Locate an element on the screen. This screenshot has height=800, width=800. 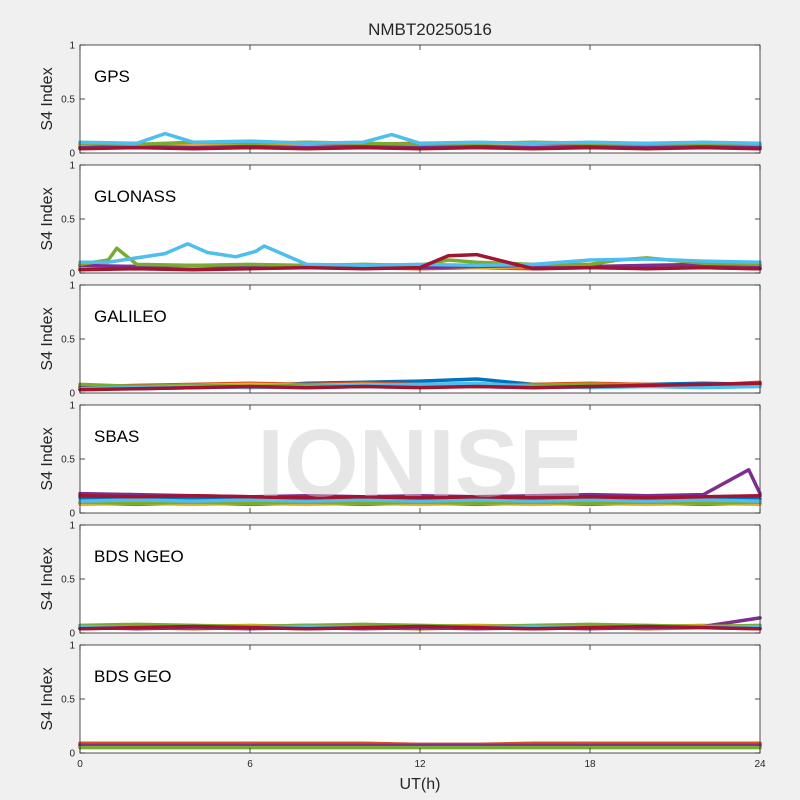
x-axis: 0 6 12 18 24 is located at coordinates (421, 764).